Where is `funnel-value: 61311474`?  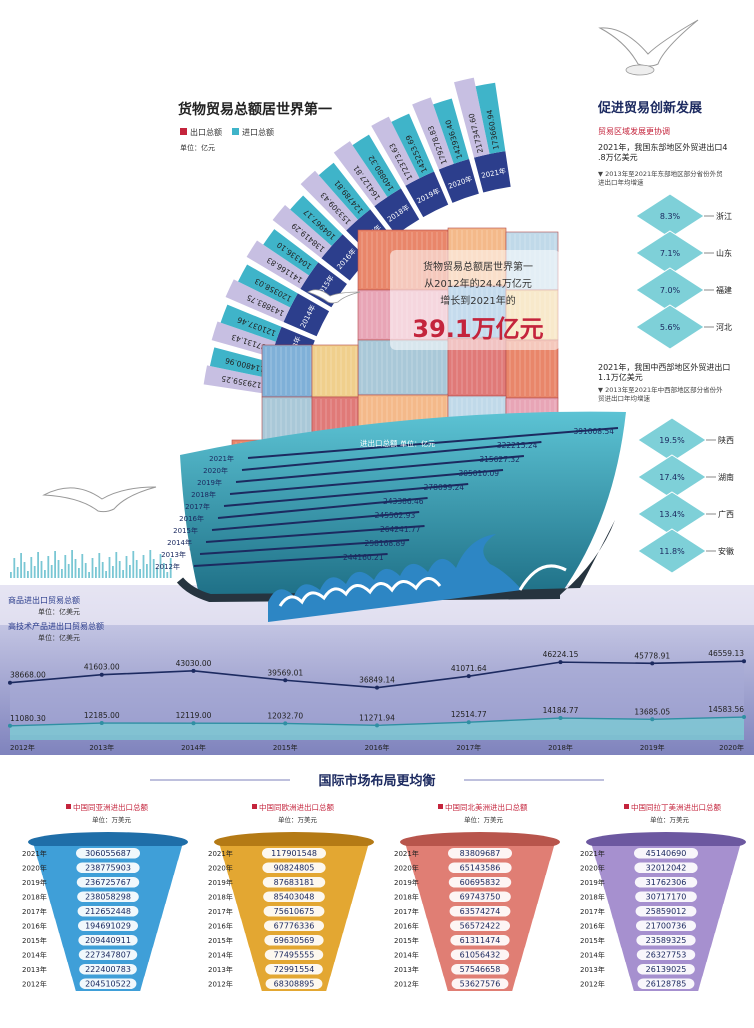
funnel-value: 61311474 is located at coordinates (480, 940).